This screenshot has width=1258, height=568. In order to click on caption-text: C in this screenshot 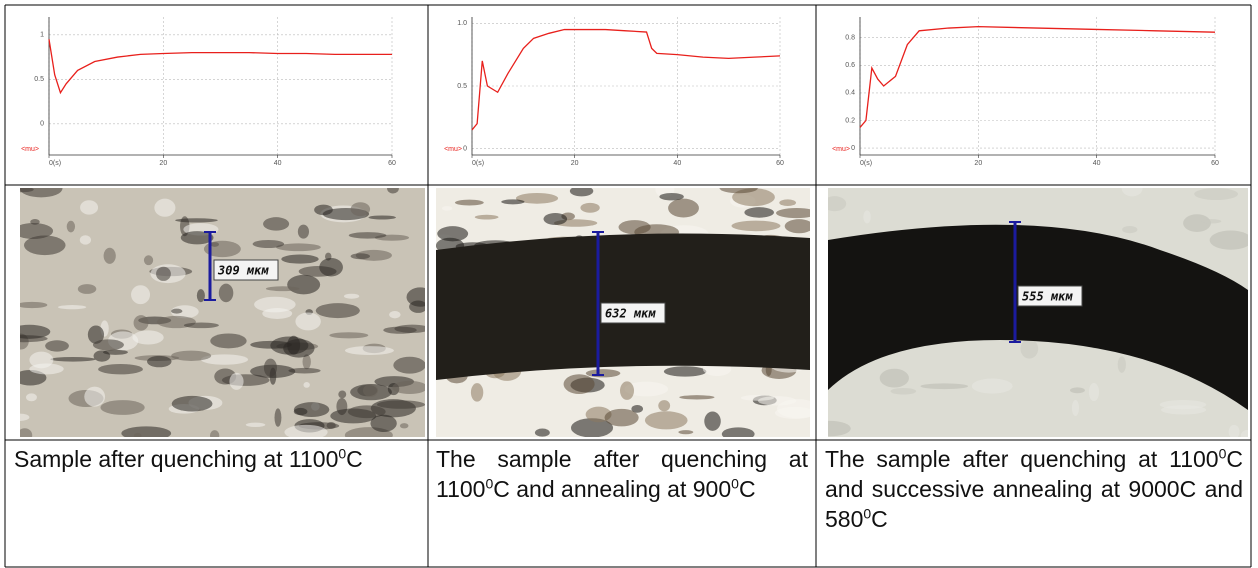, I will do `click(354, 459)`.